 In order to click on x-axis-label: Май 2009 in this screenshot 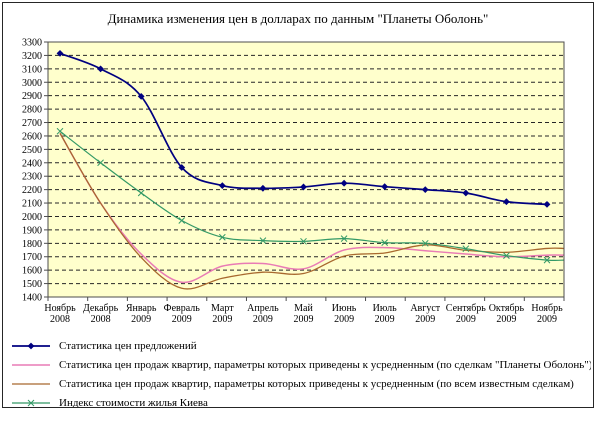, I will do `click(304, 314)`.